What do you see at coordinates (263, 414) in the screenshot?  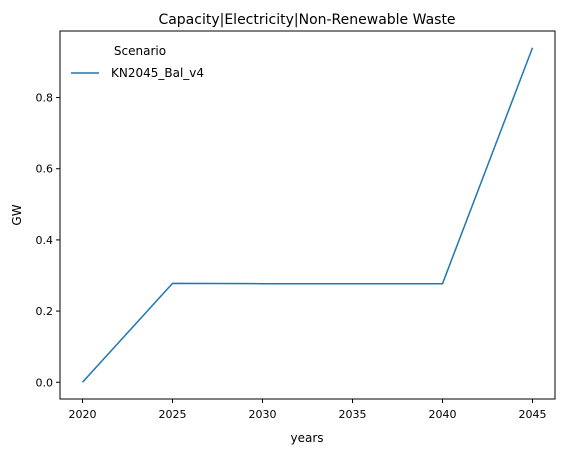 I see `x-tick-label-2030: 2030` at bounding box center [263, 414].